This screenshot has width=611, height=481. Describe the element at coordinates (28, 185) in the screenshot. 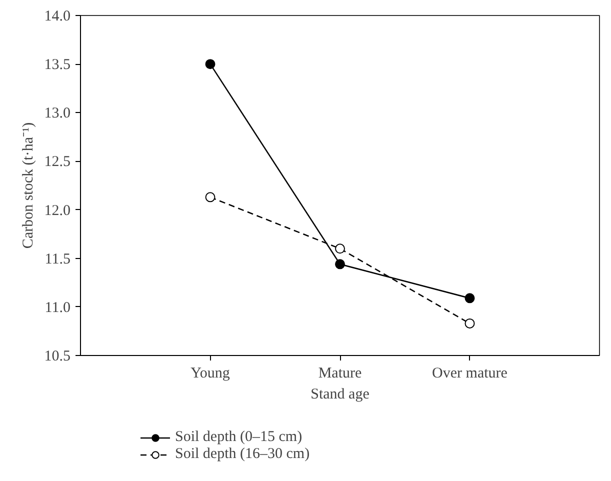

I see `y-axis-title: Carbon stock (t·ha⁻¹)` at that location.